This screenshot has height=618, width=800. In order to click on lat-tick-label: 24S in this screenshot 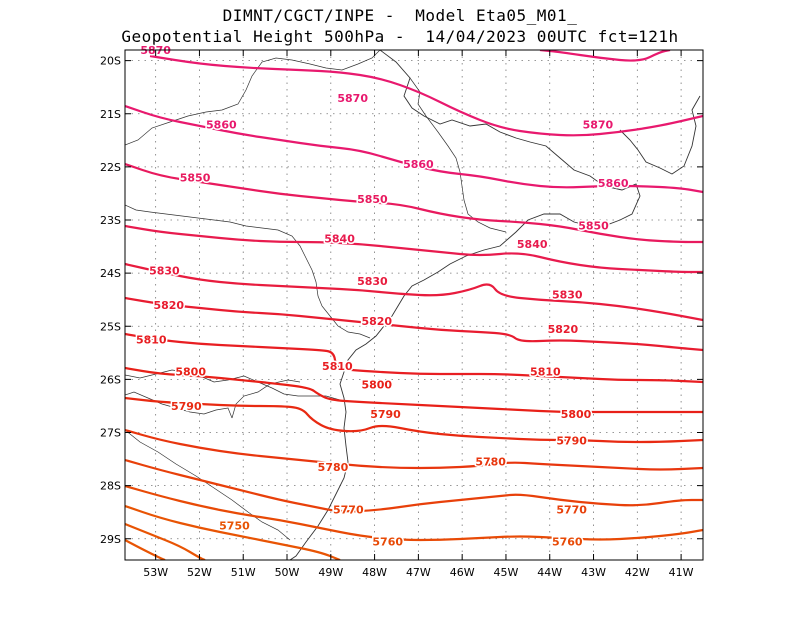, I will do `click(110, 273)`.